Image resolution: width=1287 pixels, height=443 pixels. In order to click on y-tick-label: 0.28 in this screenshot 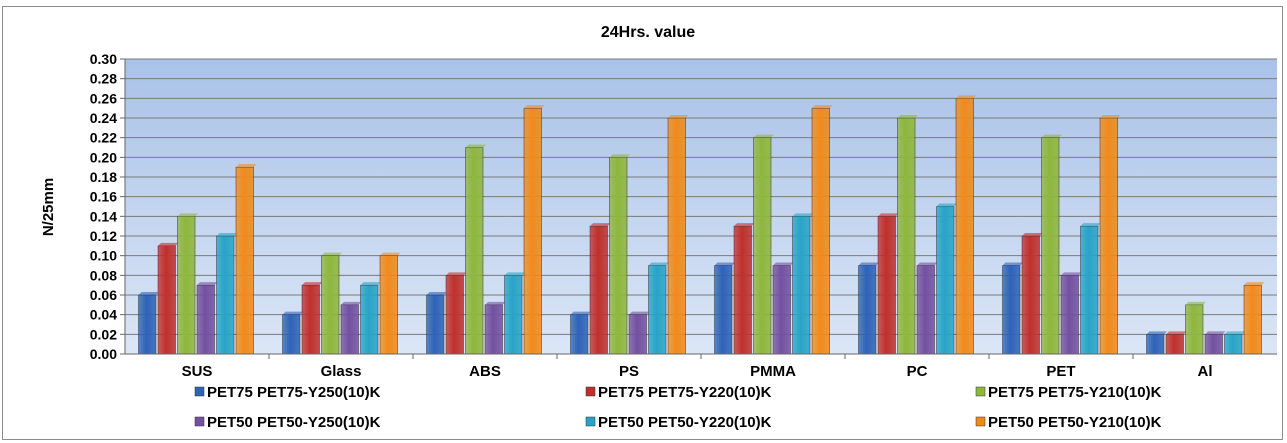, I will do `click(103, 79)`.